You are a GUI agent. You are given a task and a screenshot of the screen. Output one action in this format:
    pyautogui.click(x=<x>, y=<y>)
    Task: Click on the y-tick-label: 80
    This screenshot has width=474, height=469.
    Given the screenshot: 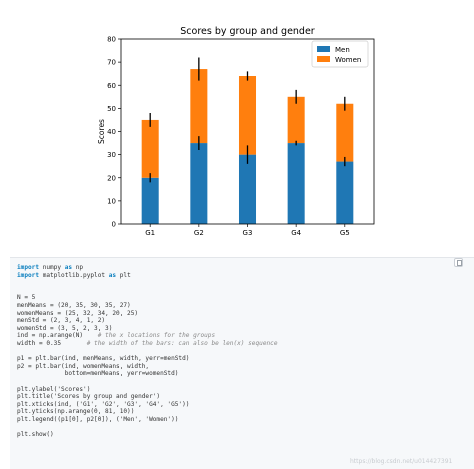 What is the action you would take?
    pyautogui.click(x=111, y=40)
    